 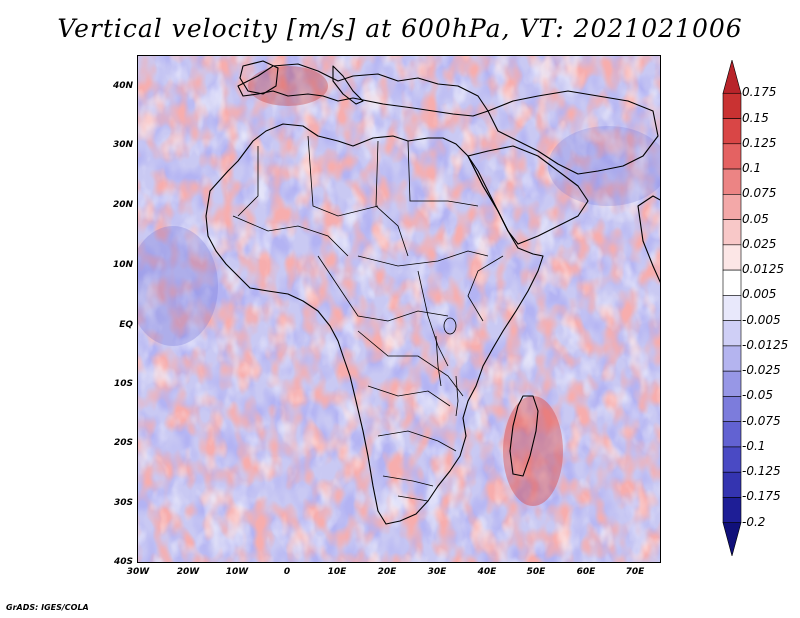 I want to click on lon-label: 30E, so click(x=437, y=572).